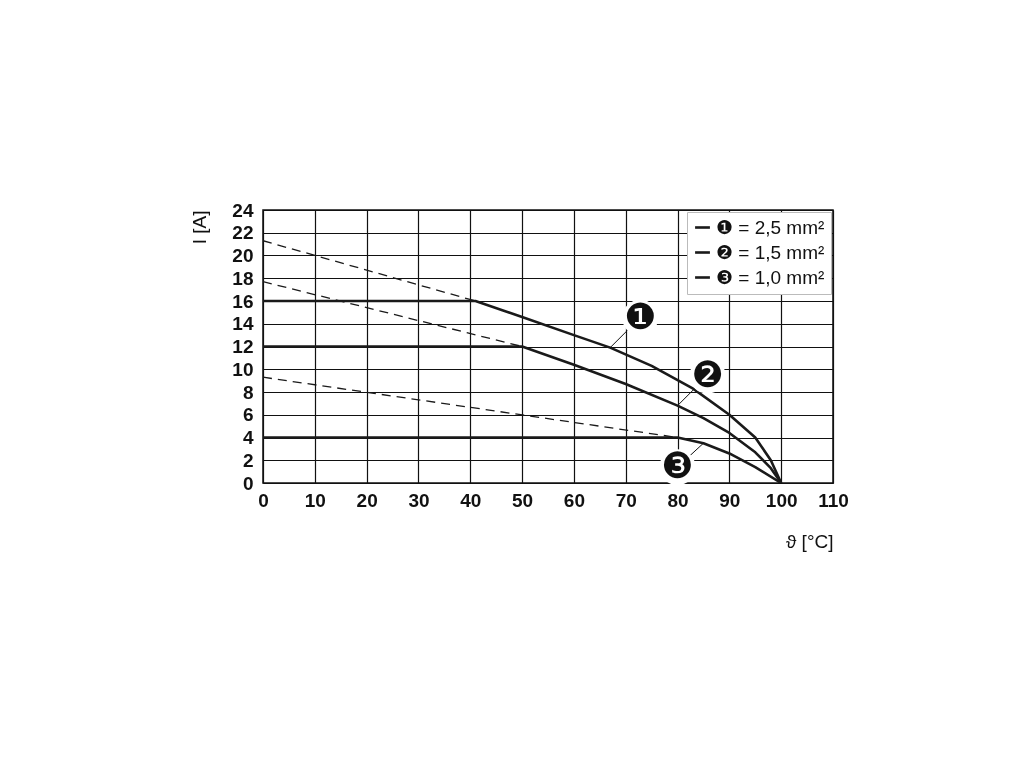 Image resolution: width=1020 pixels, height=765 pixels. Describe the element at coordinates (770, 227) in the screenshot. I see `legend-label: ❶ = 2,5 mm²` at that location.